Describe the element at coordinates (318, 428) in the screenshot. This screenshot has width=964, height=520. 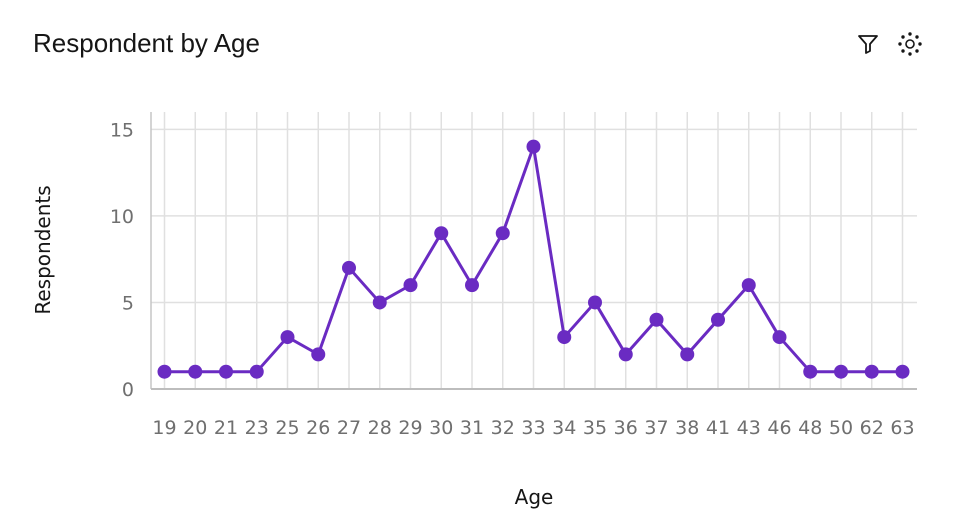
I see `x-tick-label: 26` at that location.